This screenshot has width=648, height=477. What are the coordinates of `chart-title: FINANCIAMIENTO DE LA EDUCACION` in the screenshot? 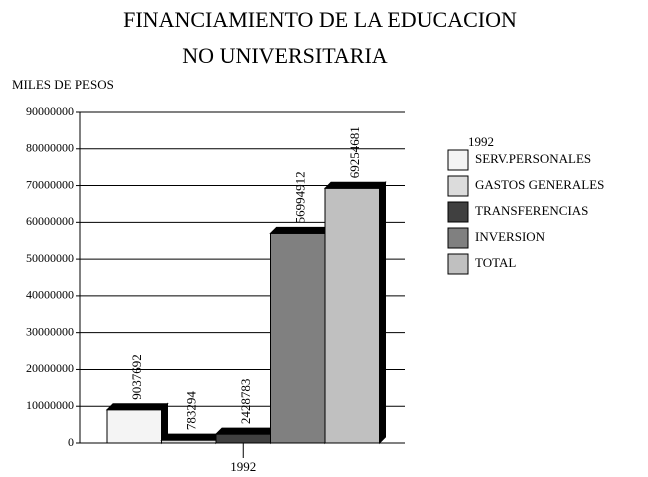 It's located at (320, 19).